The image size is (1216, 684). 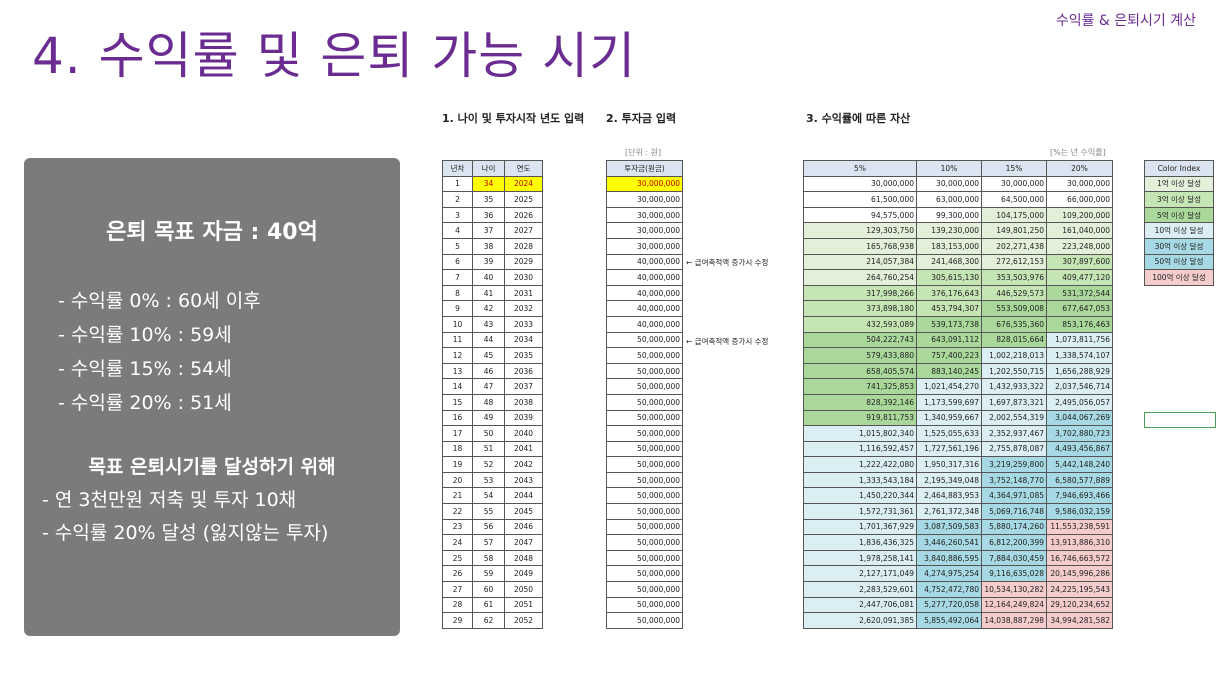 I want to click on table-cell: 7,946,693,466, so click(x=1079, y=496).